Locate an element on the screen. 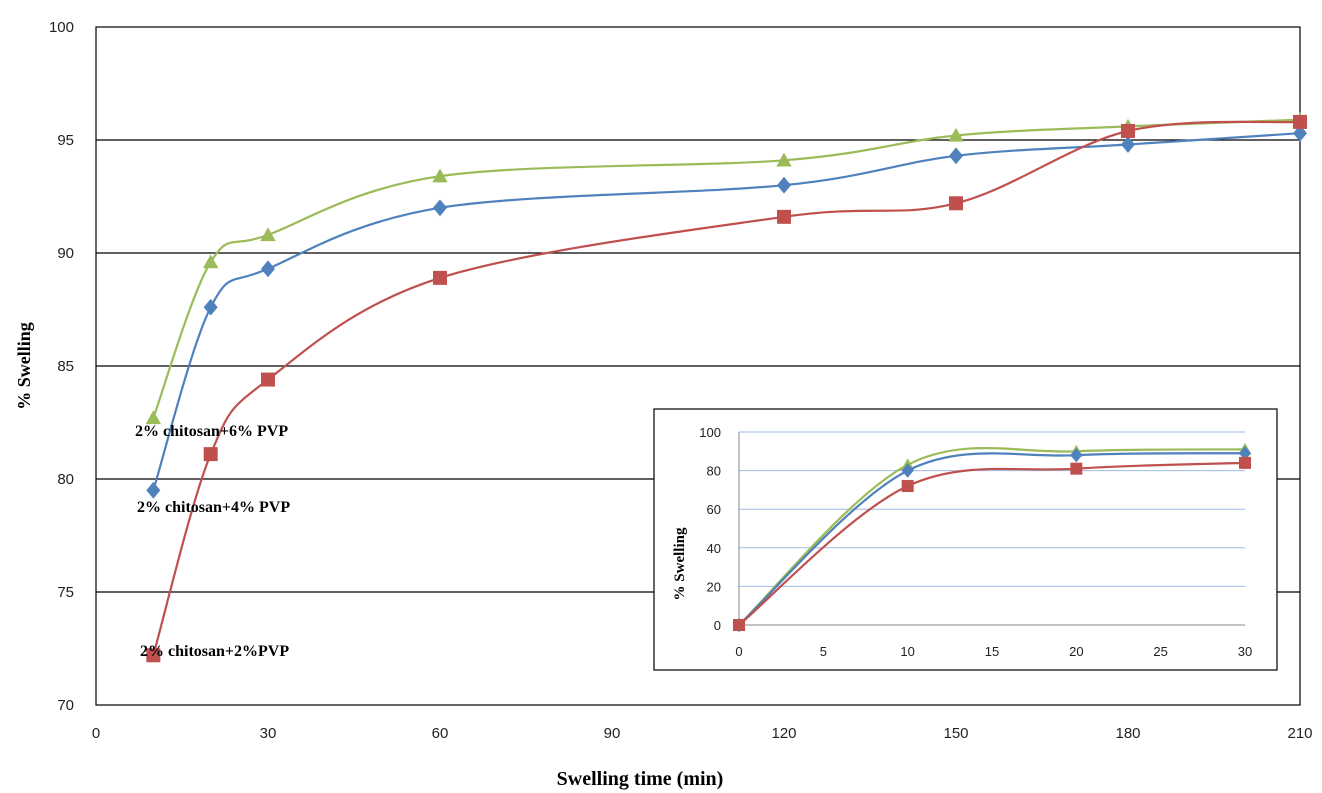 This screenshot has width=1322, height=793. inset-x-tick-label: 10 is located at coordinates (907, 651).